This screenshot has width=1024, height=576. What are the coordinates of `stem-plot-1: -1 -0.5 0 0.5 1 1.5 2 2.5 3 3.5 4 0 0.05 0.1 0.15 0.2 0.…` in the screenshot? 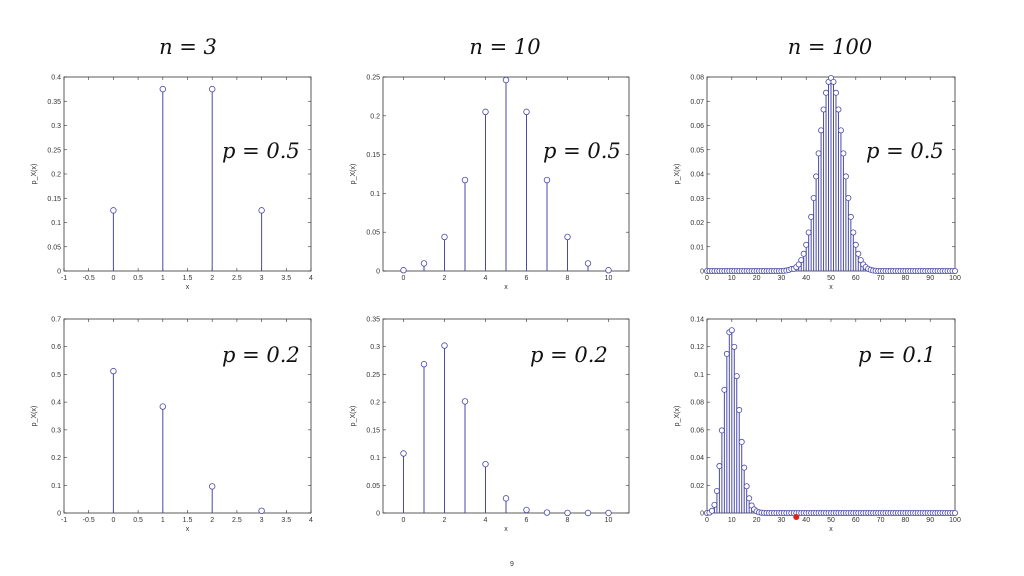 It's located at (172, 183).